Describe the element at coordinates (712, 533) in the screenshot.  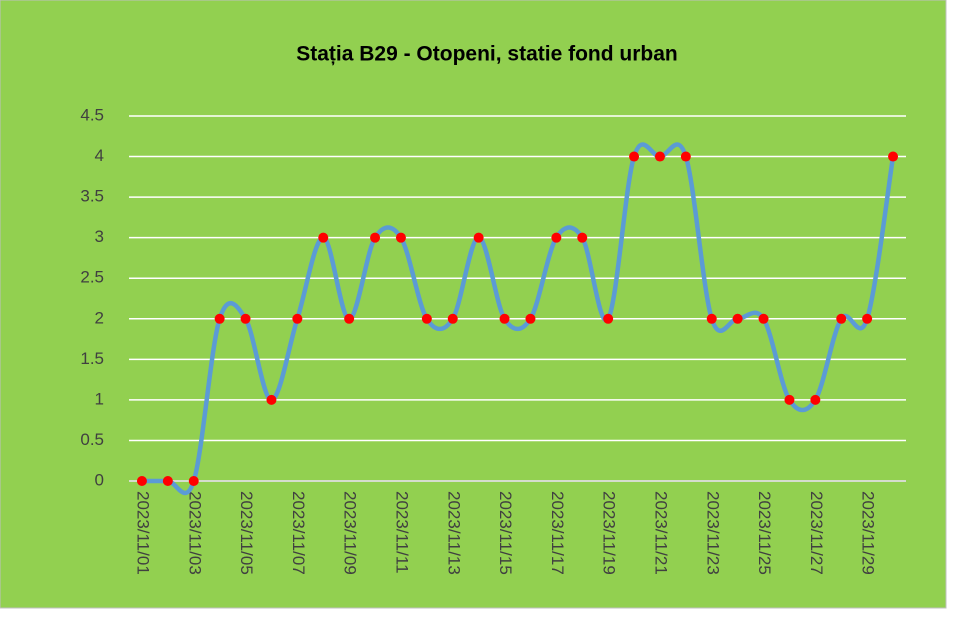
I see `x-tick-label: 2023/11/23` at that location.